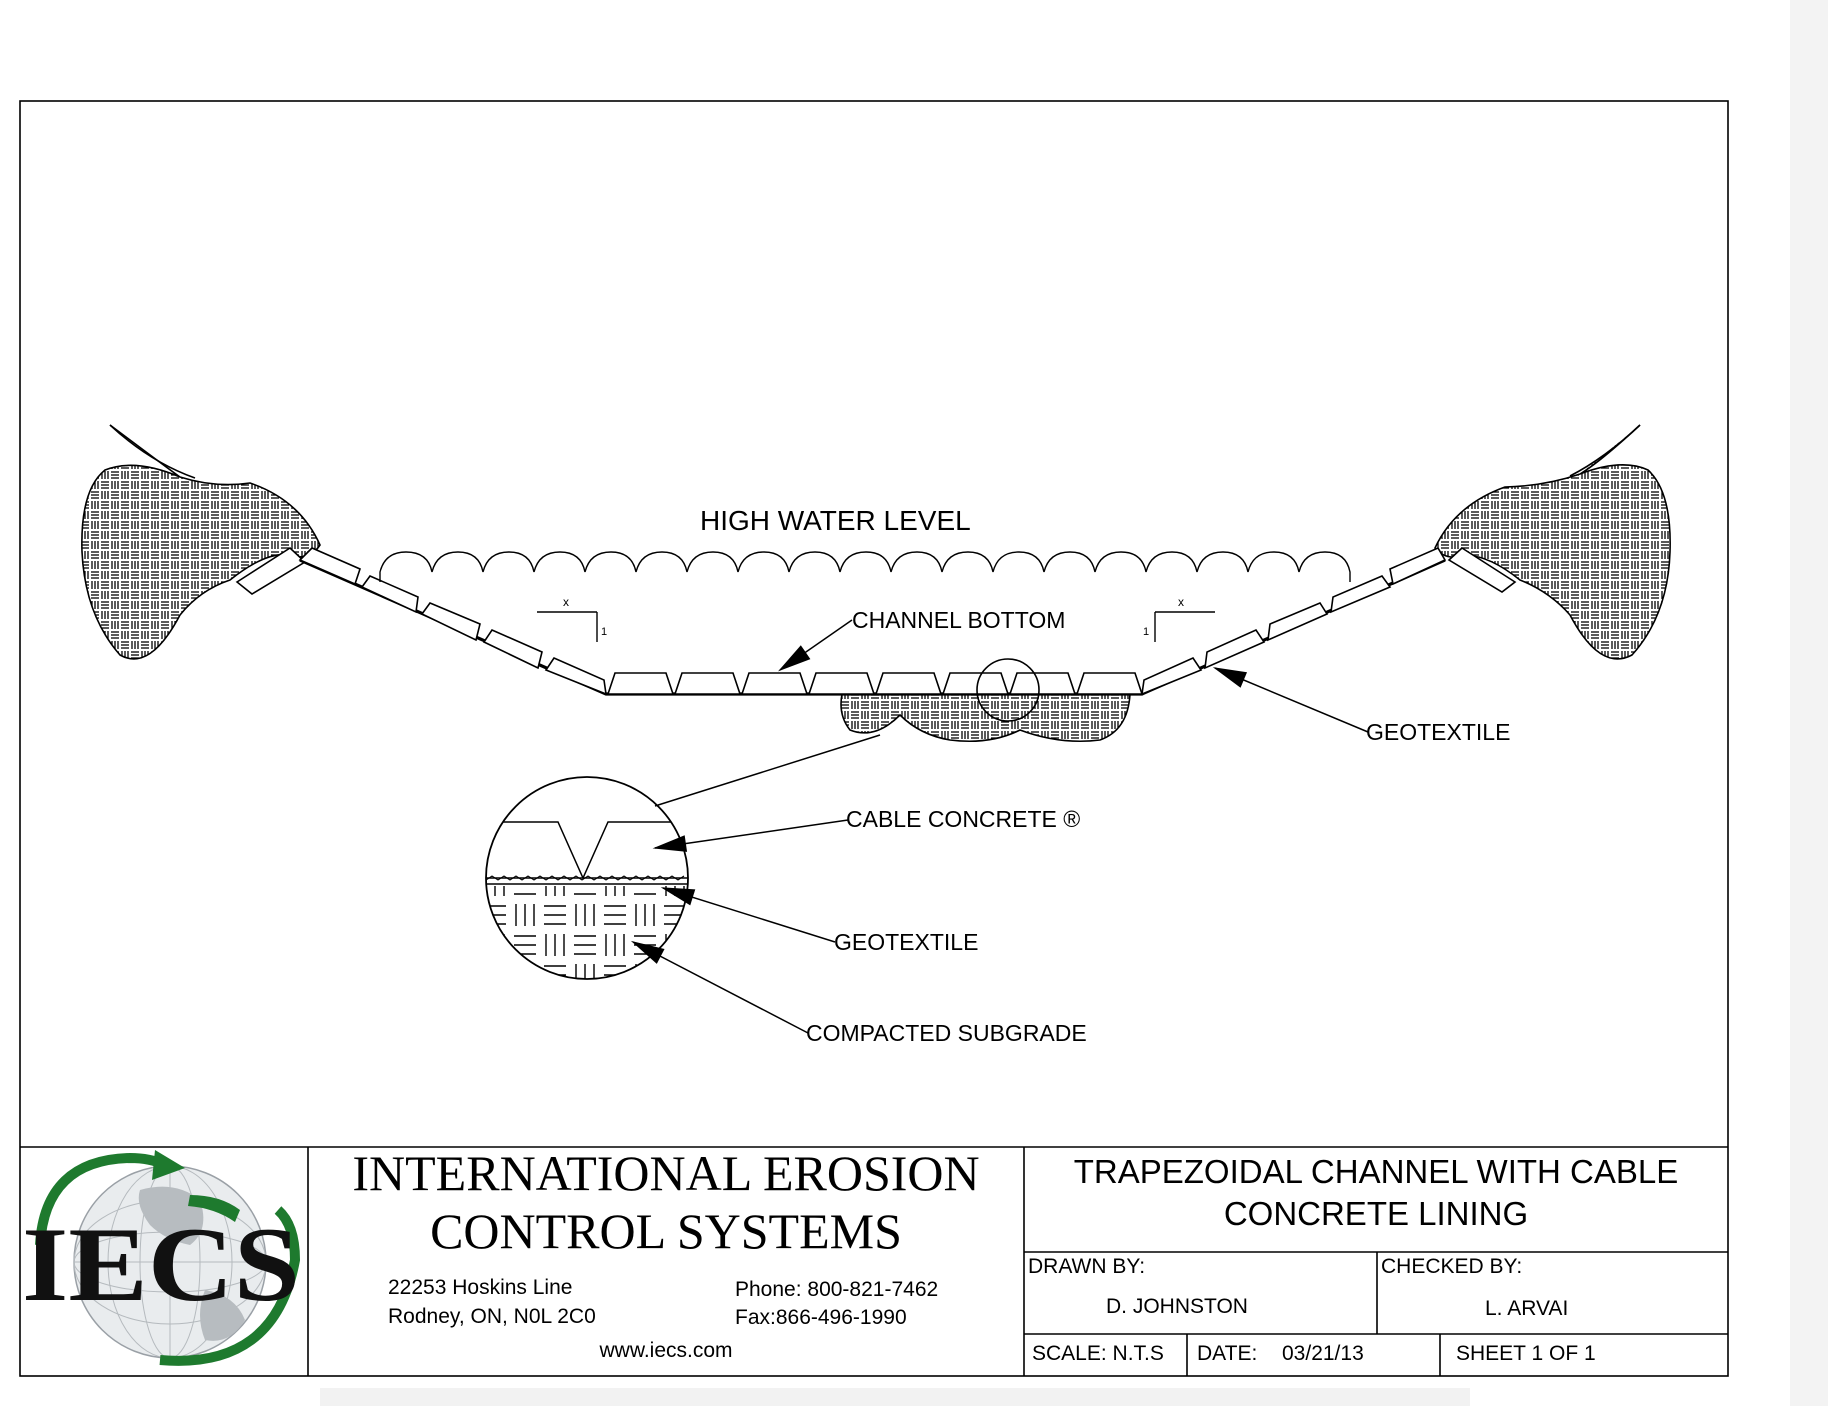 The height and width of the screenshot is (1406, 1828). I want to click on sheet-number: SHEET 1 OF 1, so click(1526, 1353).